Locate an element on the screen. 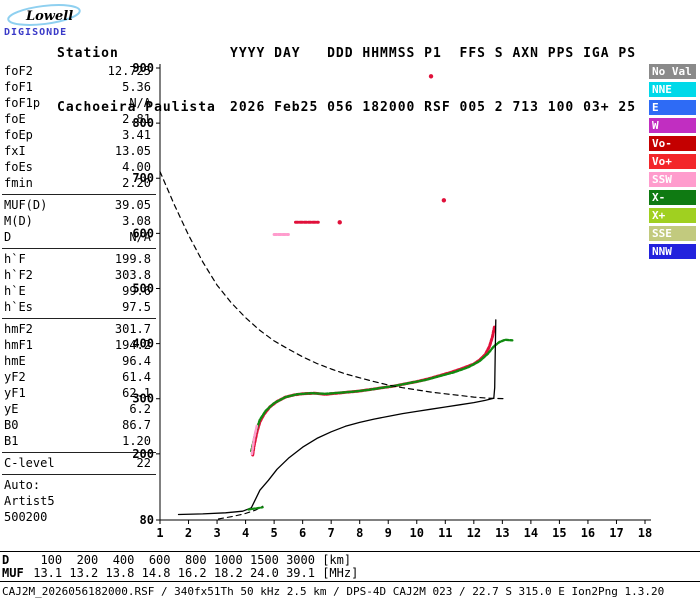 This screenshot has height=600, width=700. param-row: B0 86.7 is located at coordinates (79, 425).